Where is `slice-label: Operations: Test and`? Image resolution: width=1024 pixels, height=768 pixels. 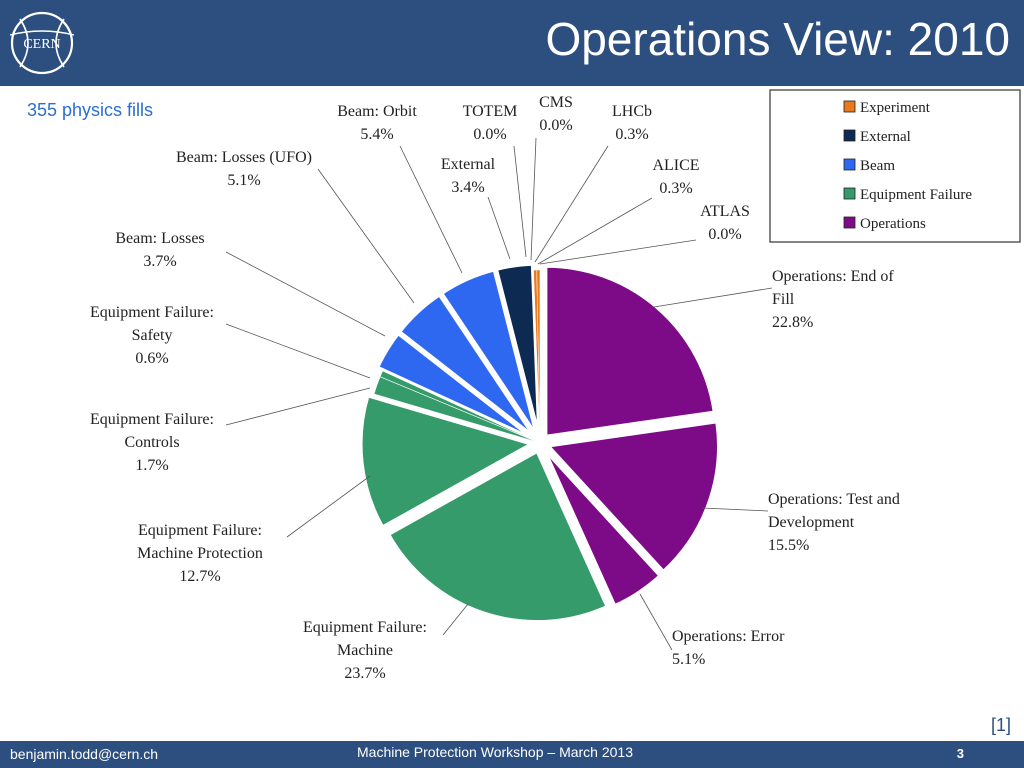
slice-label: Operations: Test and is located at coordinates (834, 499).